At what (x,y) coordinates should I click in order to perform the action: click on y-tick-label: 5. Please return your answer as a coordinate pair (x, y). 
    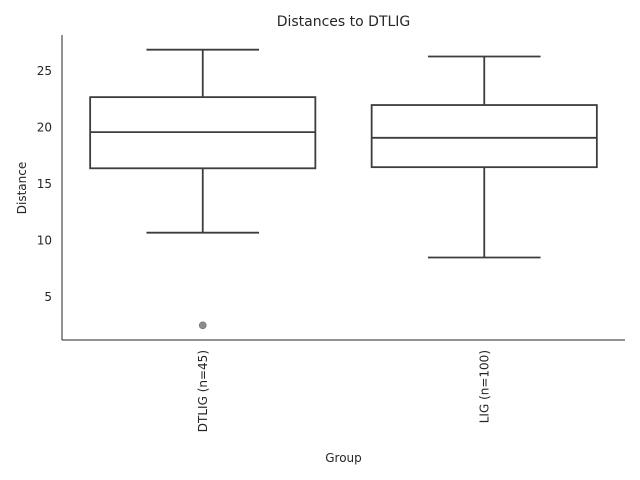
    Looking at the image, I should click on (48, 297).